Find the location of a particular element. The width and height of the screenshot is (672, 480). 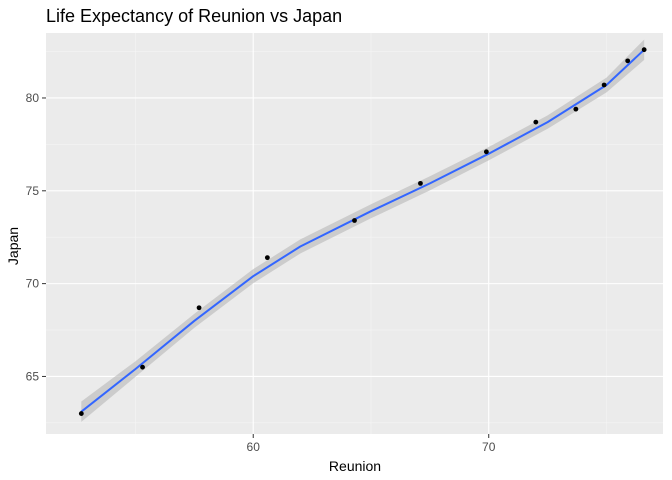

y-tick-label: 75 is located at coordinates (33, 191).